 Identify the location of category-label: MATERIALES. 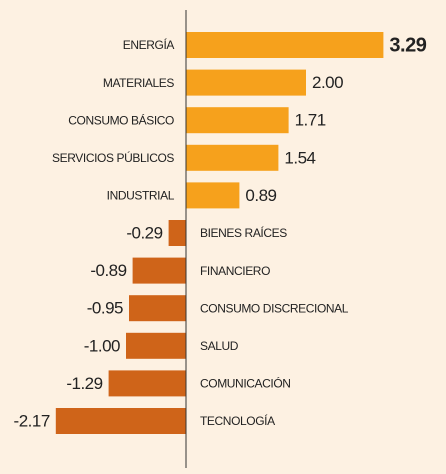
(139, 83).